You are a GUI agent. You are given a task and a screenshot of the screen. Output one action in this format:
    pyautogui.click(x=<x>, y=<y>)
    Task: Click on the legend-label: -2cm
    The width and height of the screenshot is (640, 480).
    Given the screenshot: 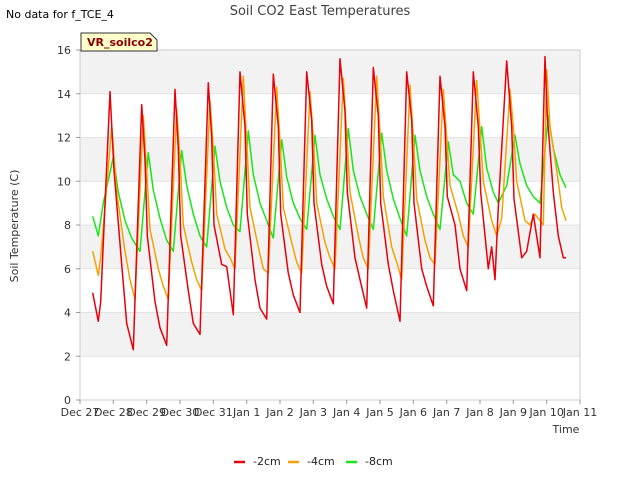 What is the action you would take?
    pyautogui.click(x=267, y=461)
    